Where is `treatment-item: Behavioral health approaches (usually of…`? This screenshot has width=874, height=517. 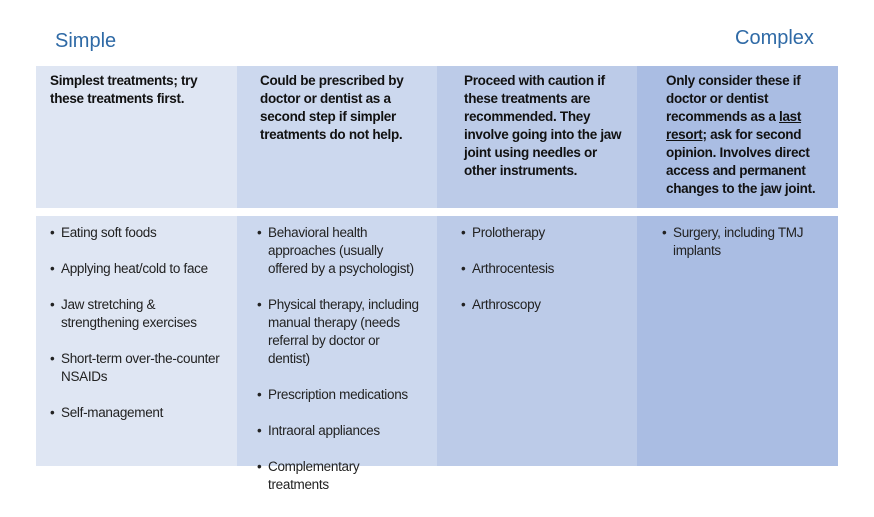
treatment-item: Behavioral health approaches (usually of… is located at coordinates (340, 251).